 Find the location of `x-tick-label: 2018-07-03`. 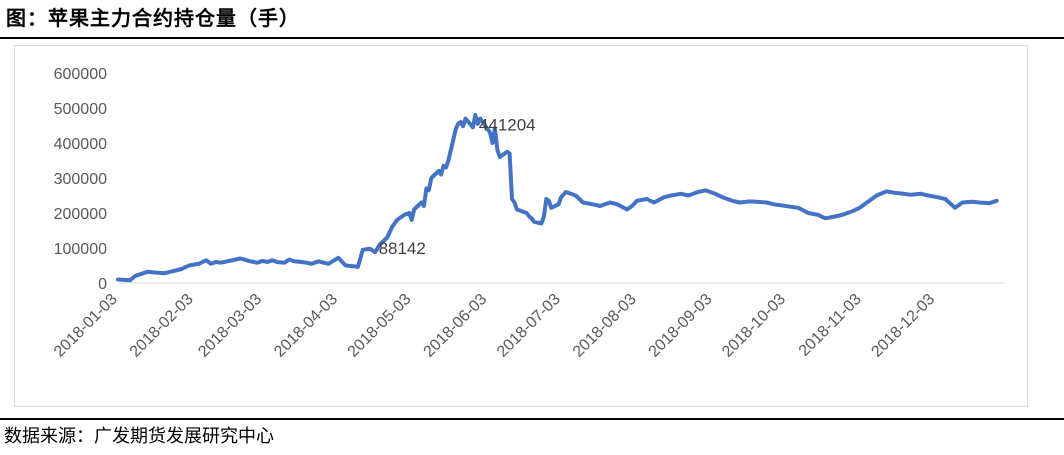

x-tick-label: 2018-07-03 is located at coordinates (529, 326).